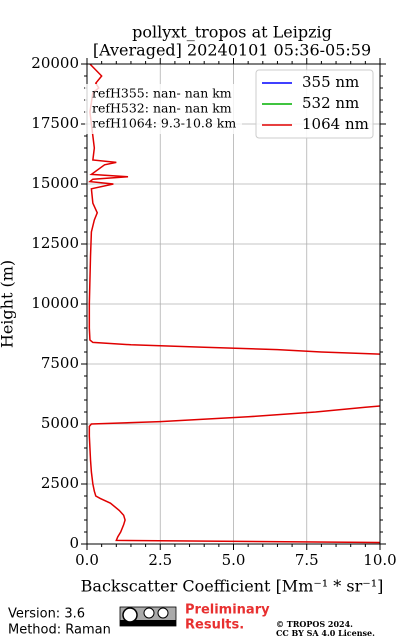 The height and width of the screenshot is (640, 400). What do you see at coordinates (60, 423) in the screenshot?
I see `y-tick-label: 5000` at bounding box center [60, 423].